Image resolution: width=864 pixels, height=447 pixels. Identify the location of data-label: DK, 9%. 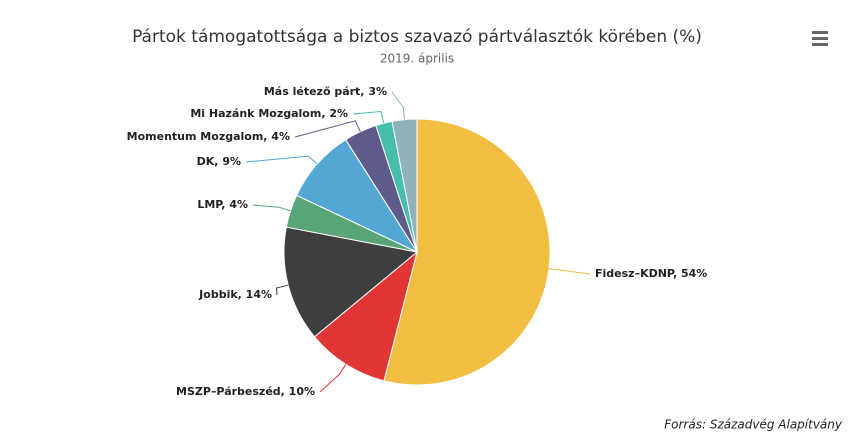
(219, 161).